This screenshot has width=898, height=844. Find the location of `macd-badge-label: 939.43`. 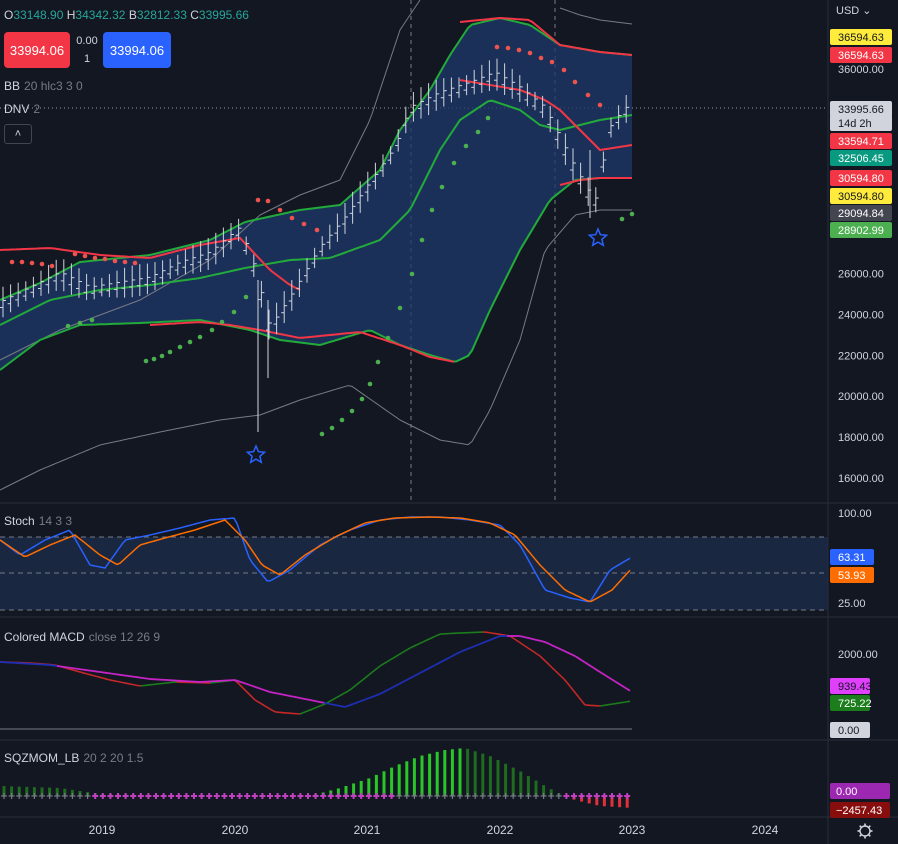

macd-badge-label: 939.43 is located at coordinates (855, 687).